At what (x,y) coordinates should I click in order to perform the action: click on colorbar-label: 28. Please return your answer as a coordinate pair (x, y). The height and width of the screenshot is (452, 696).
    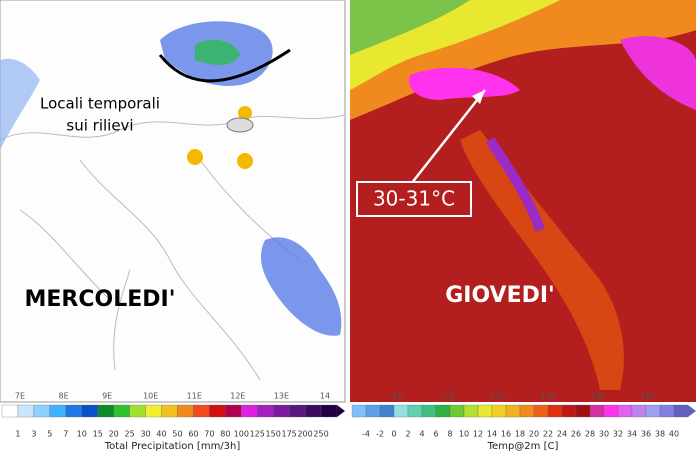
    Looking at the image, I should click on (590, 434).